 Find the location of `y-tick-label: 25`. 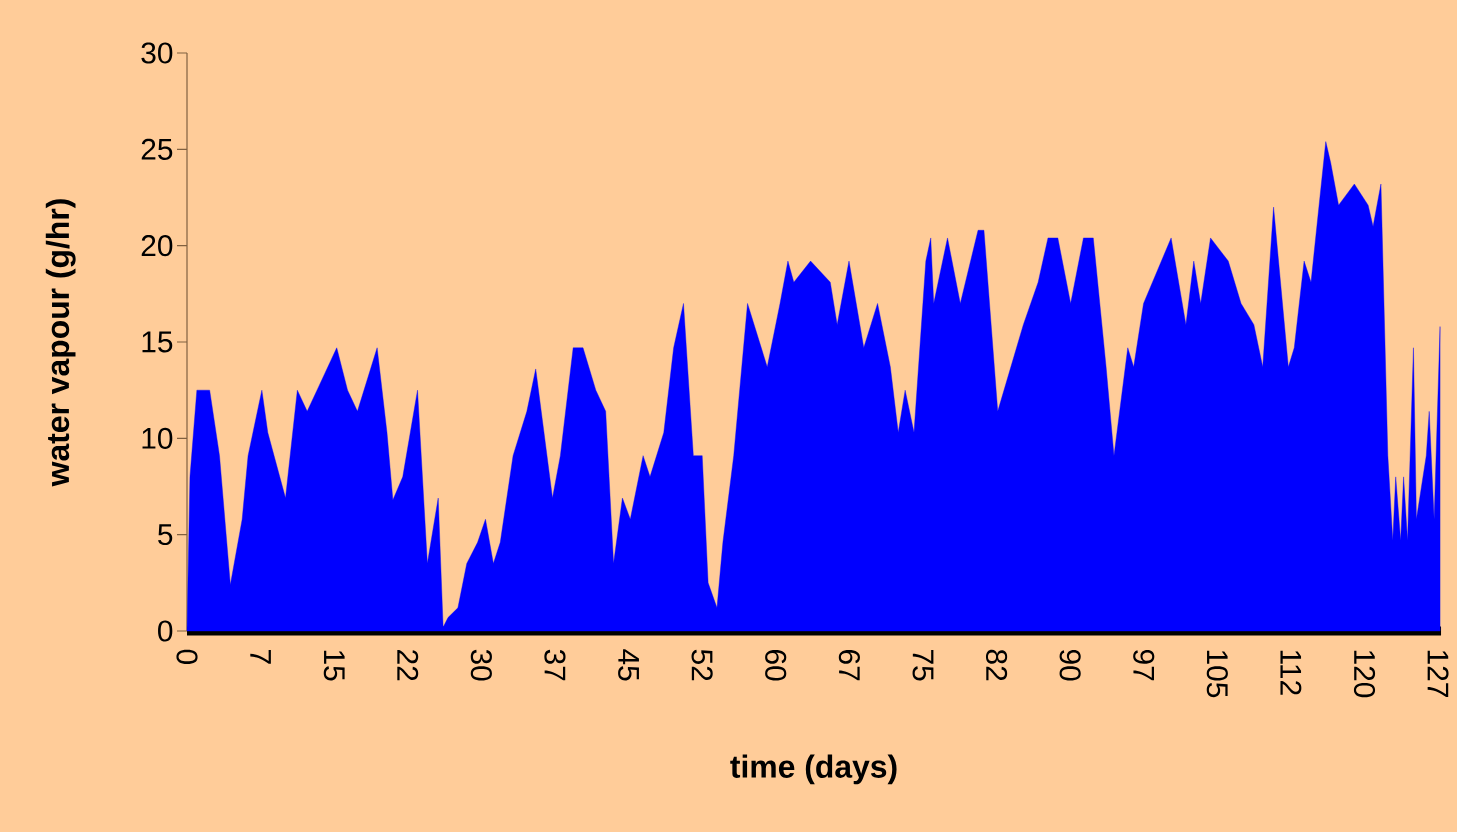

y-tick-label: 25 is located at coordinates (157, 149).